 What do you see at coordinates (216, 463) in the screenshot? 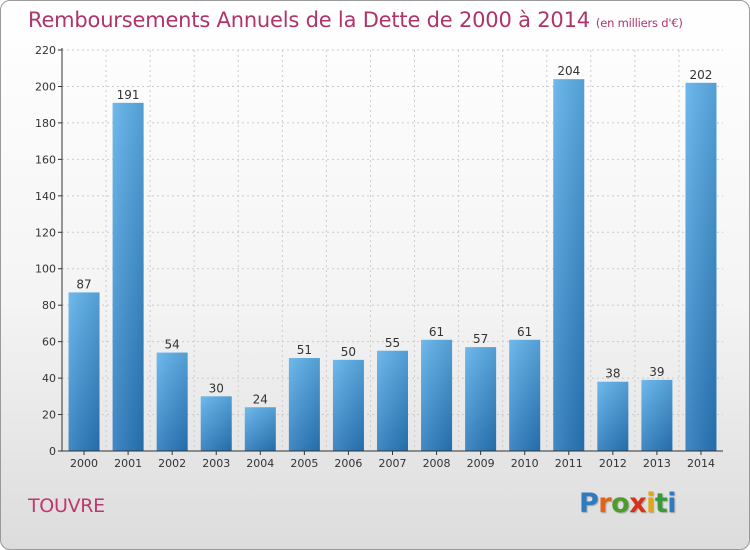
I see `x-tick-label: 2003` at bounding box center [216, 463].